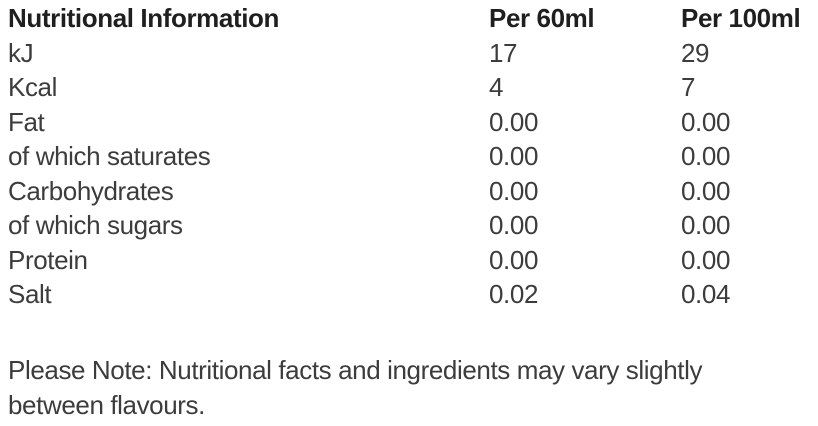 Image resolution: width=818 pixels, height=426 pixels. Describe the element at coordinates (106, 404) in the screenshot. I see `disclaimer-note-line-2: between flavours.` at that location.